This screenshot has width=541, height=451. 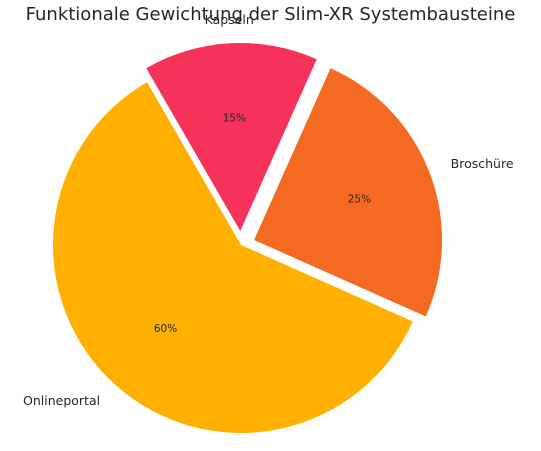 What do you see at coordinates (61, 400) in the screenshot?
I see `slice-category-label: Onlineportal` at bounding box center [61, 400].